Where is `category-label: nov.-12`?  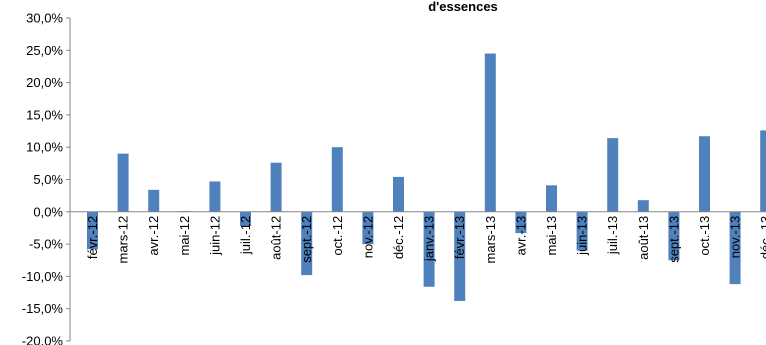 category-label: nov.-12 is located at coordinates (367, 237).